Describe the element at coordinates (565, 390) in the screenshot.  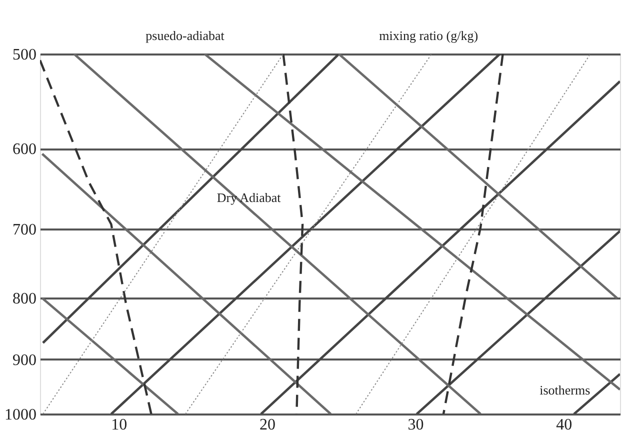
I see `annotation: isotherms` at that location.